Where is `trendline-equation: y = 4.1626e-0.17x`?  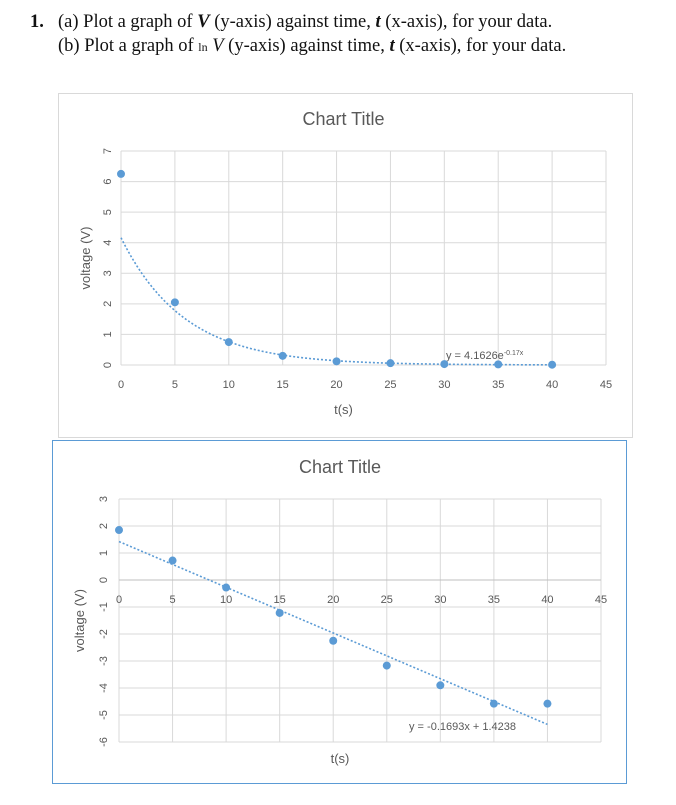 trendline-equation: y = 4.1626e-0.17x is located at coordinates (485, 356).